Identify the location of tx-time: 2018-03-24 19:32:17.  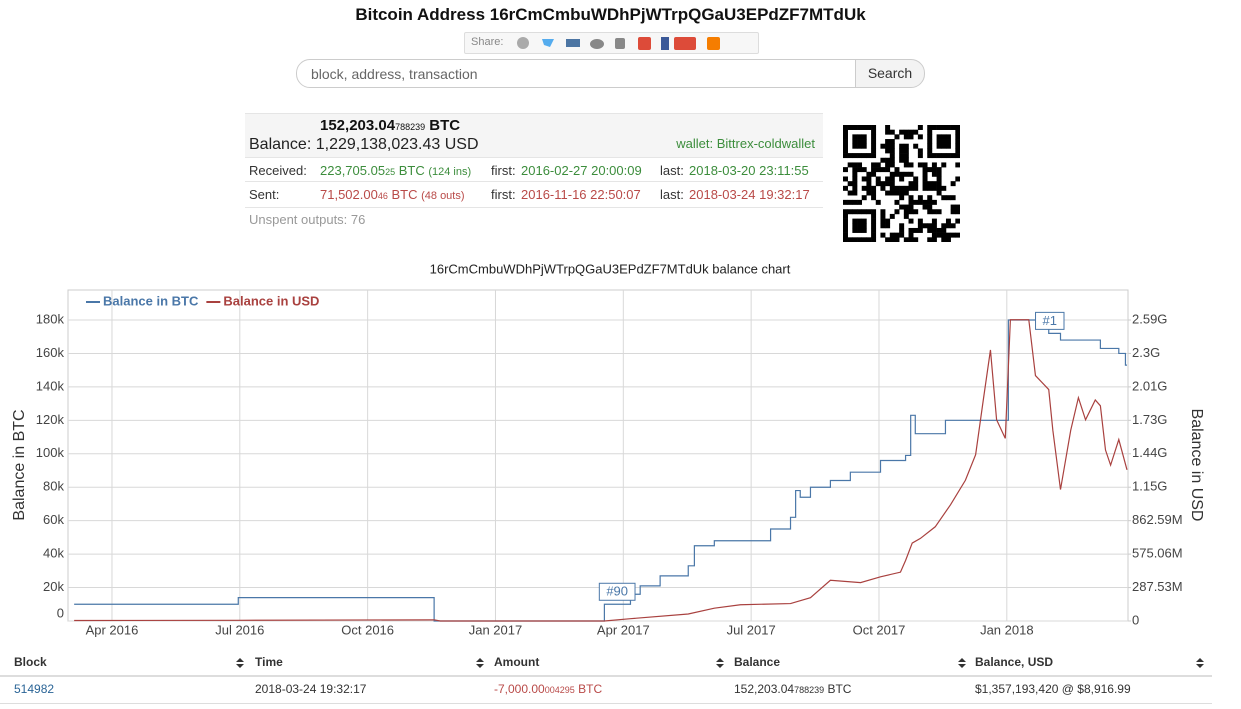
(311, 689).